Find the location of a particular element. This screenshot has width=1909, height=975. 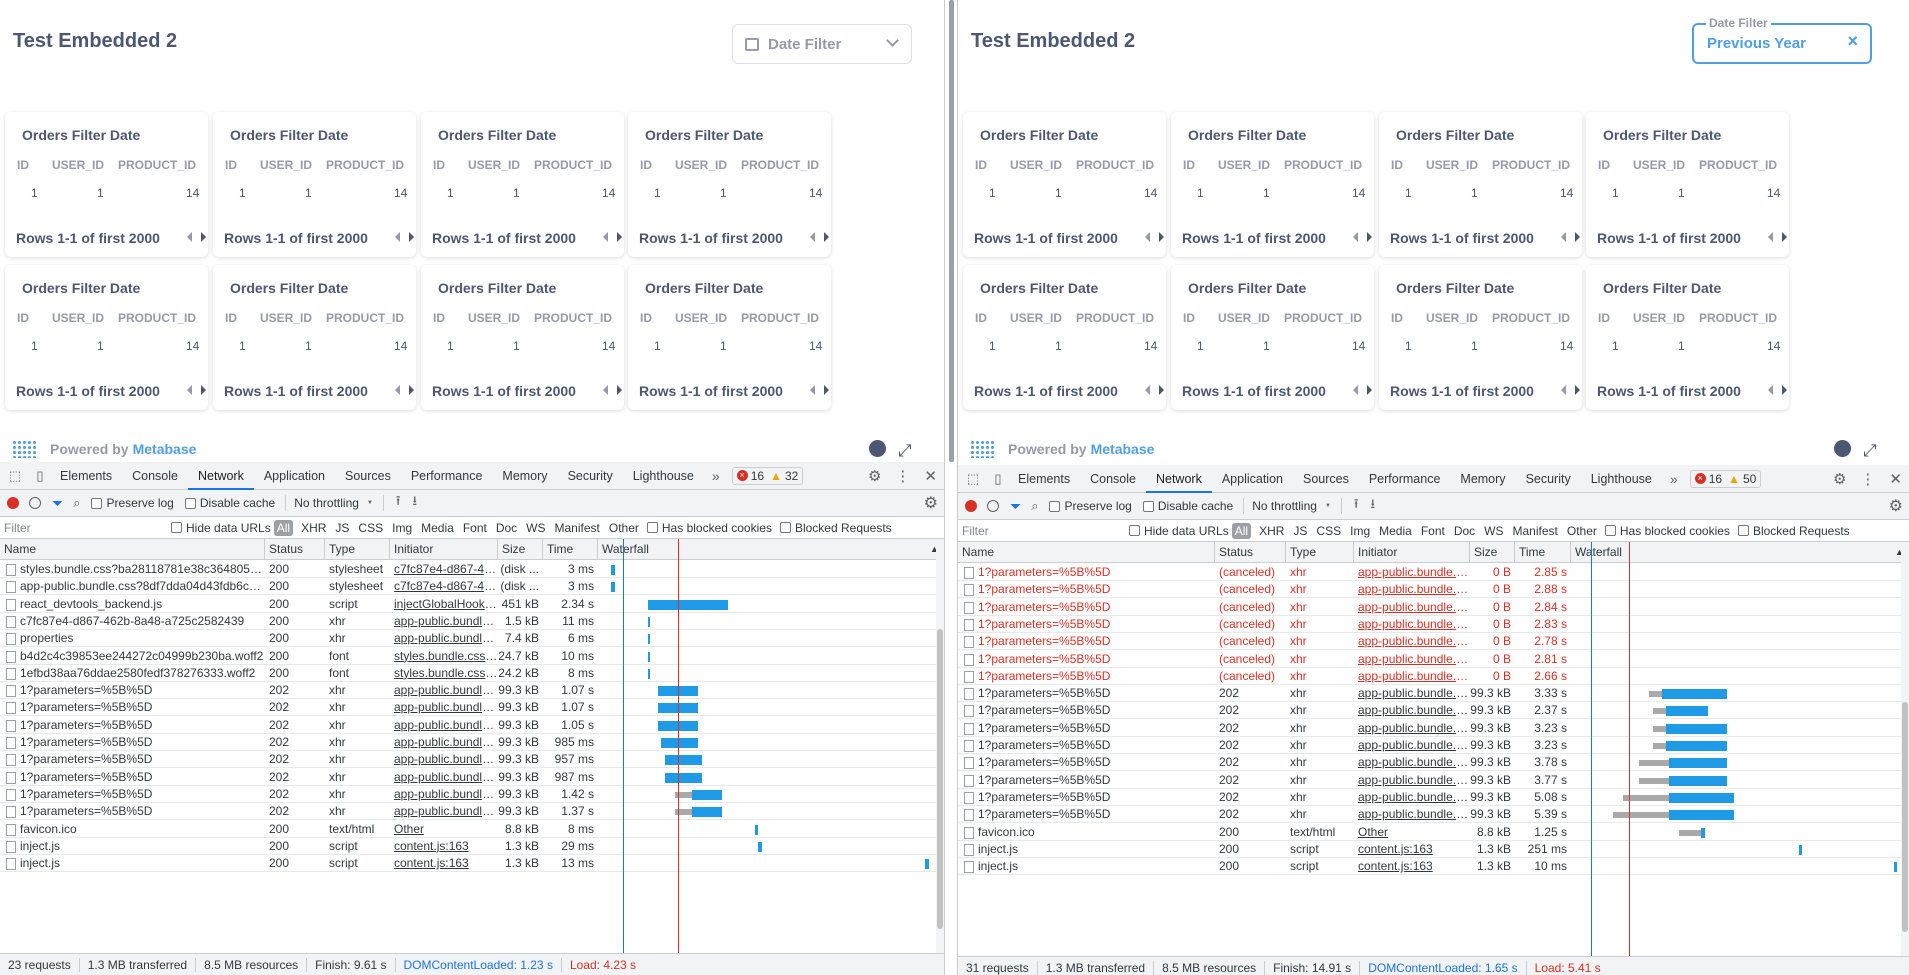

filter-type-ws: WS is located at coordinates (536, 527).